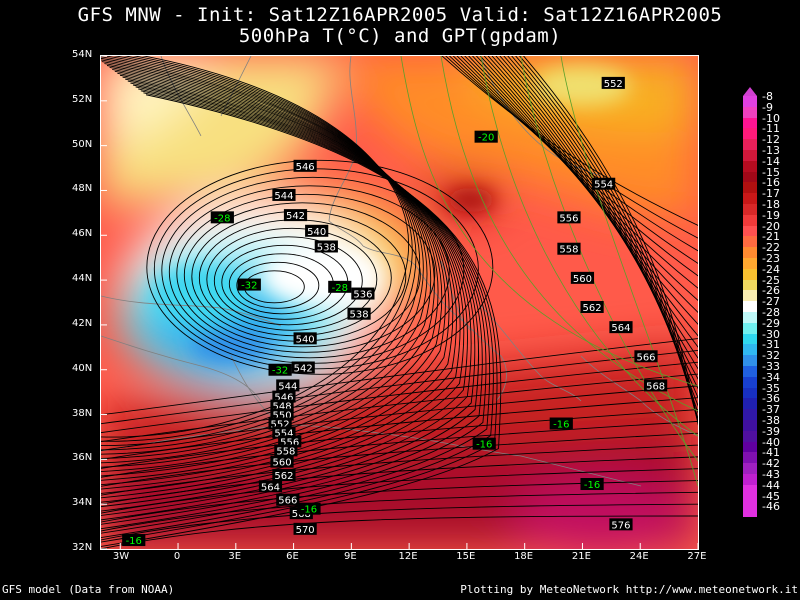 This screenshot has width=800, height=600. What do you see at coordinates (359, 314) in the screenshot?
I see `gpt-label: 538` at bounding box center [359, 314].